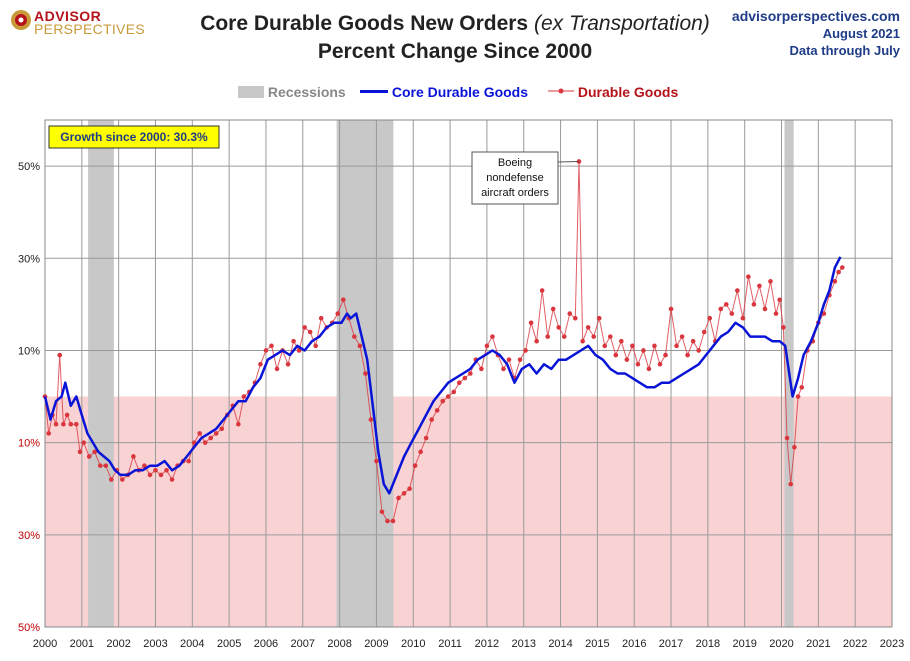 Image resolution: width=910 pixels, height=661 pixels. Describe the element at coordinates (21, 20) in the screenshot. I see `logo-emblem-icon` at that location.